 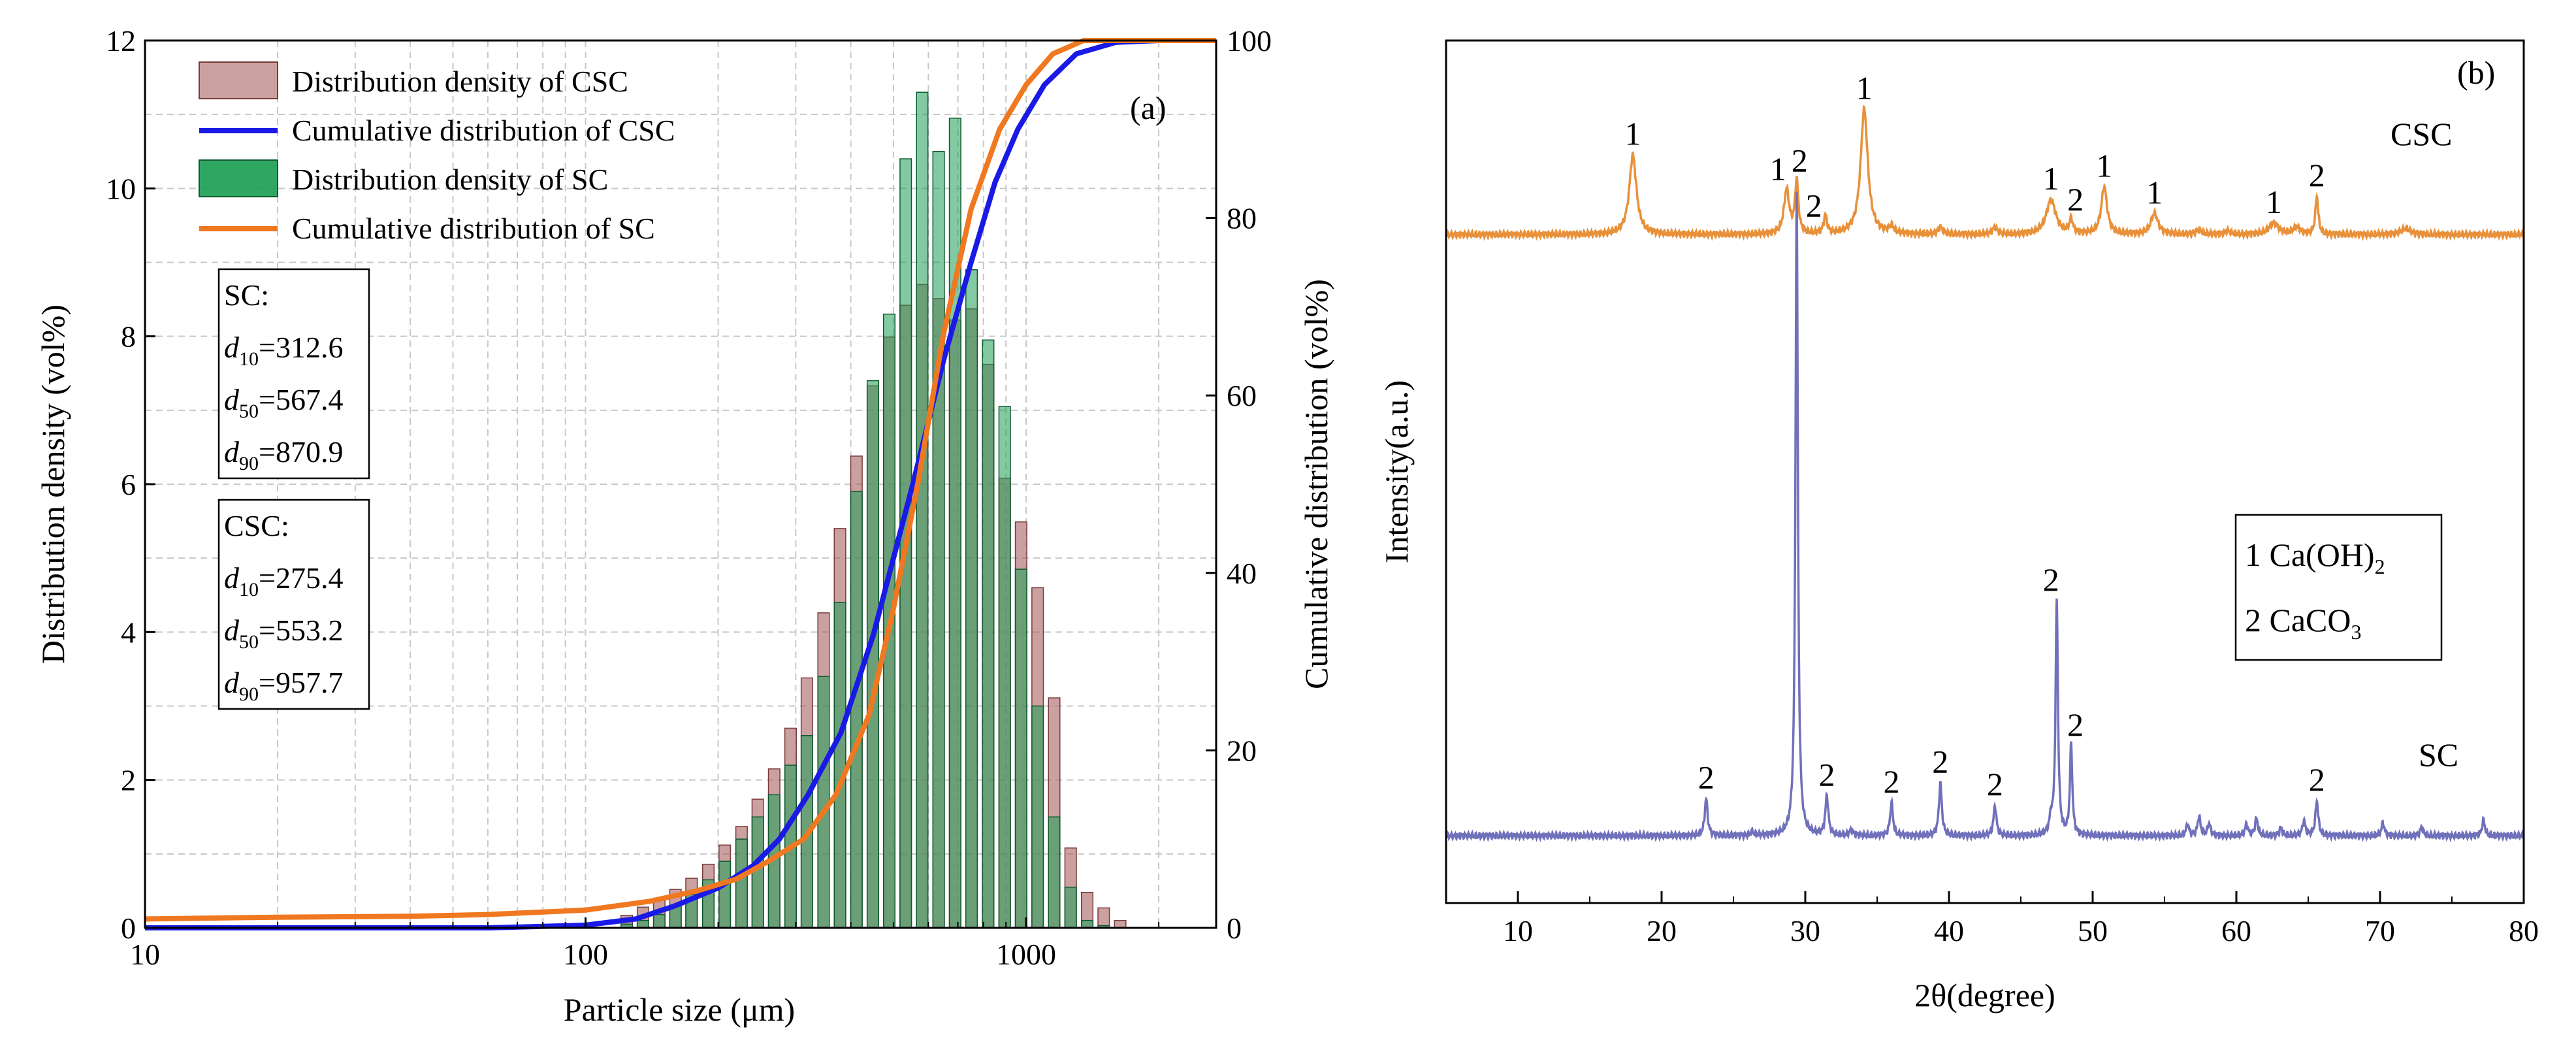 What do you see at coordinates (1242, 219) in the screenshot?
I see `right-y-tick-label: 80` at bounding box center [1242, 219].